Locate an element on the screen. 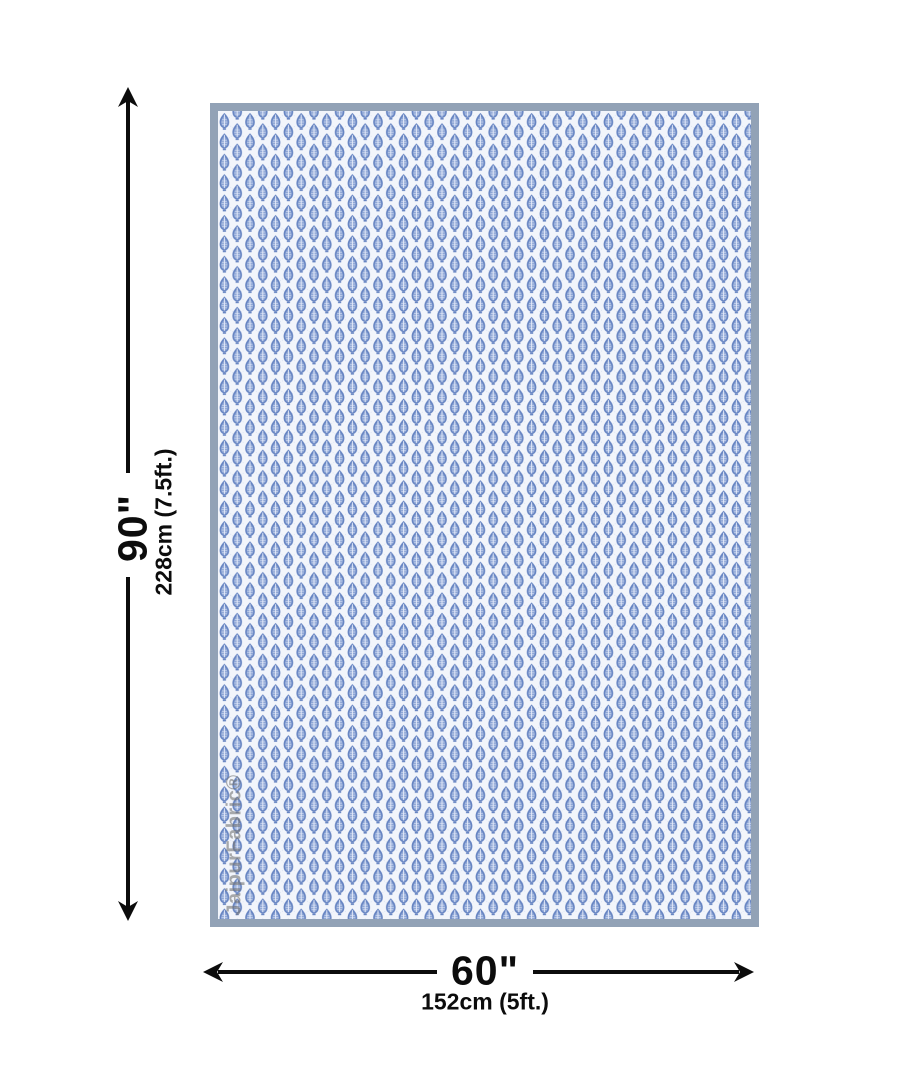  watermark: JaipurFabric® is located at coordinates (234, 845).